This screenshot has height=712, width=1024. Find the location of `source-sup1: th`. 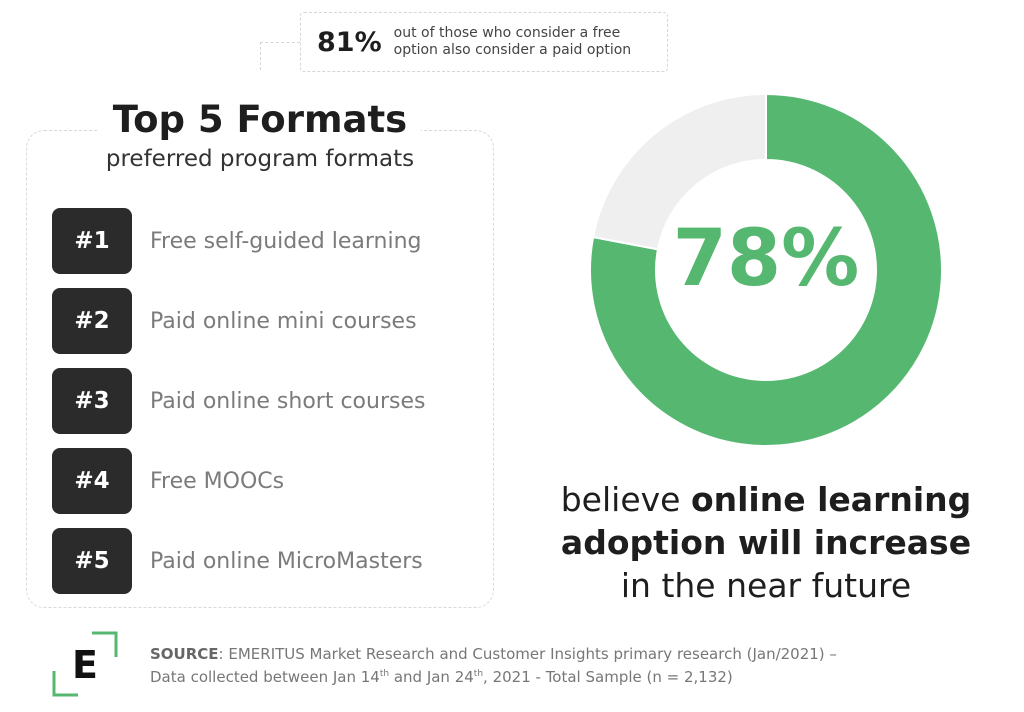

source-sup1: th is located at coordinates (384, 674).